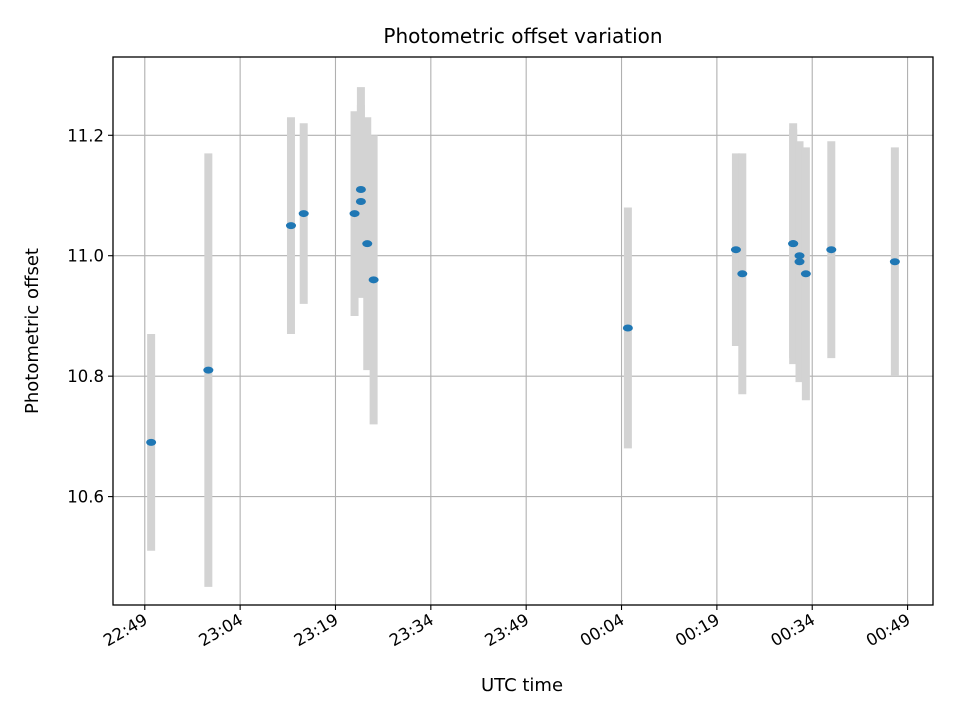  What do you see at coordinates (85, 497) in the screenshot?
I see `y-tick-label: 10.6` at bounding box center [85, 497].